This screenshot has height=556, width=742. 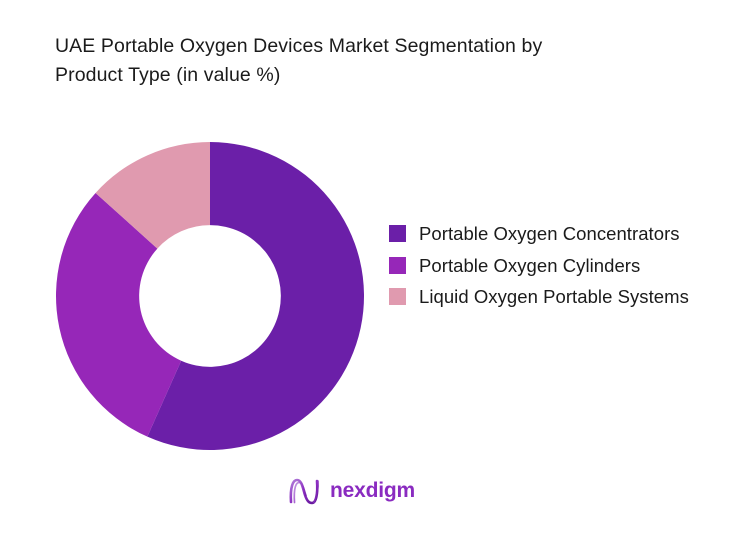 I want to click on nexdigm-wave-logo-icon, so click(x=304, y=491).